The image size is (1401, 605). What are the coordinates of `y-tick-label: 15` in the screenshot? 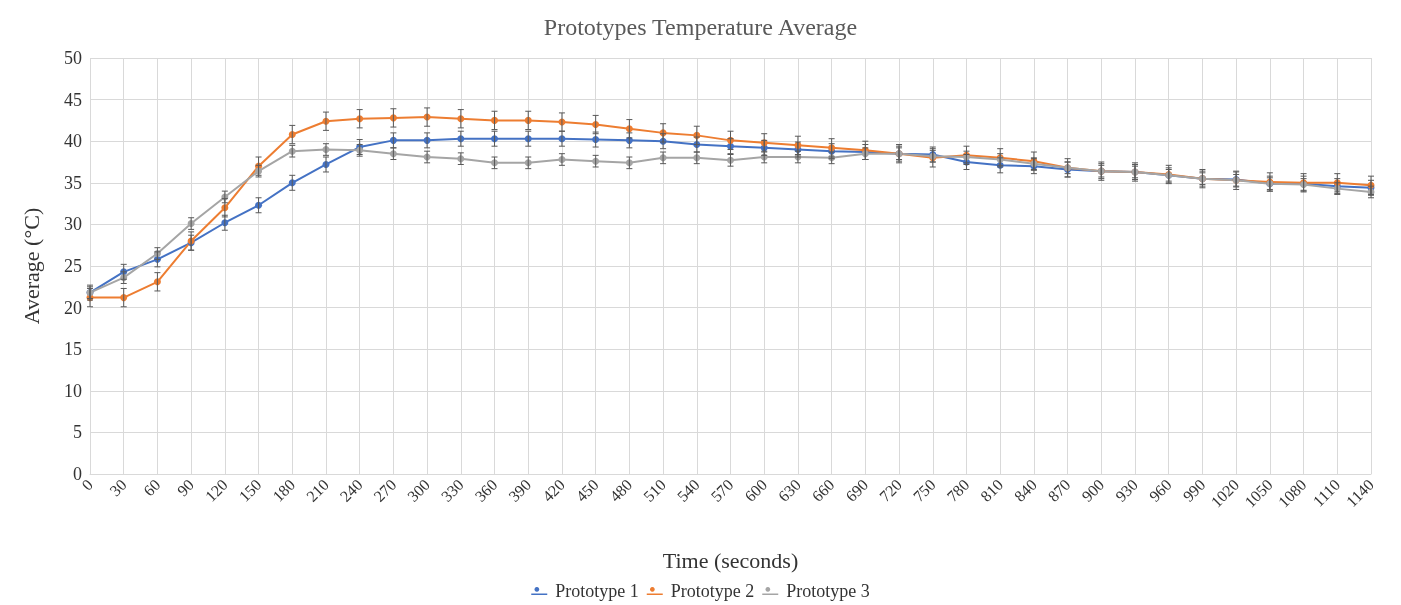 It's located at (73, 349).